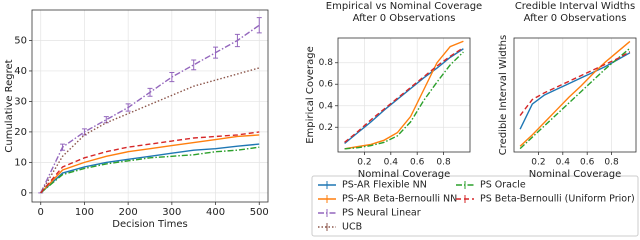 The height and width of the screenshot is (240, 640). I want to click on y-tick-label: 0.4, so click(326, 106).